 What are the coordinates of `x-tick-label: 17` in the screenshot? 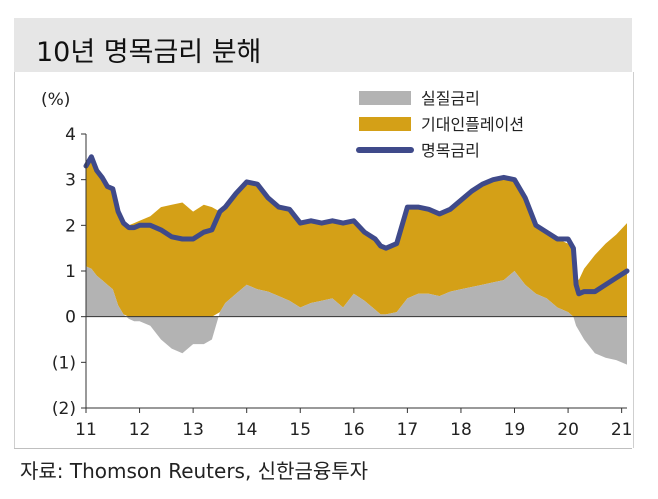 It's located at (408, 430).